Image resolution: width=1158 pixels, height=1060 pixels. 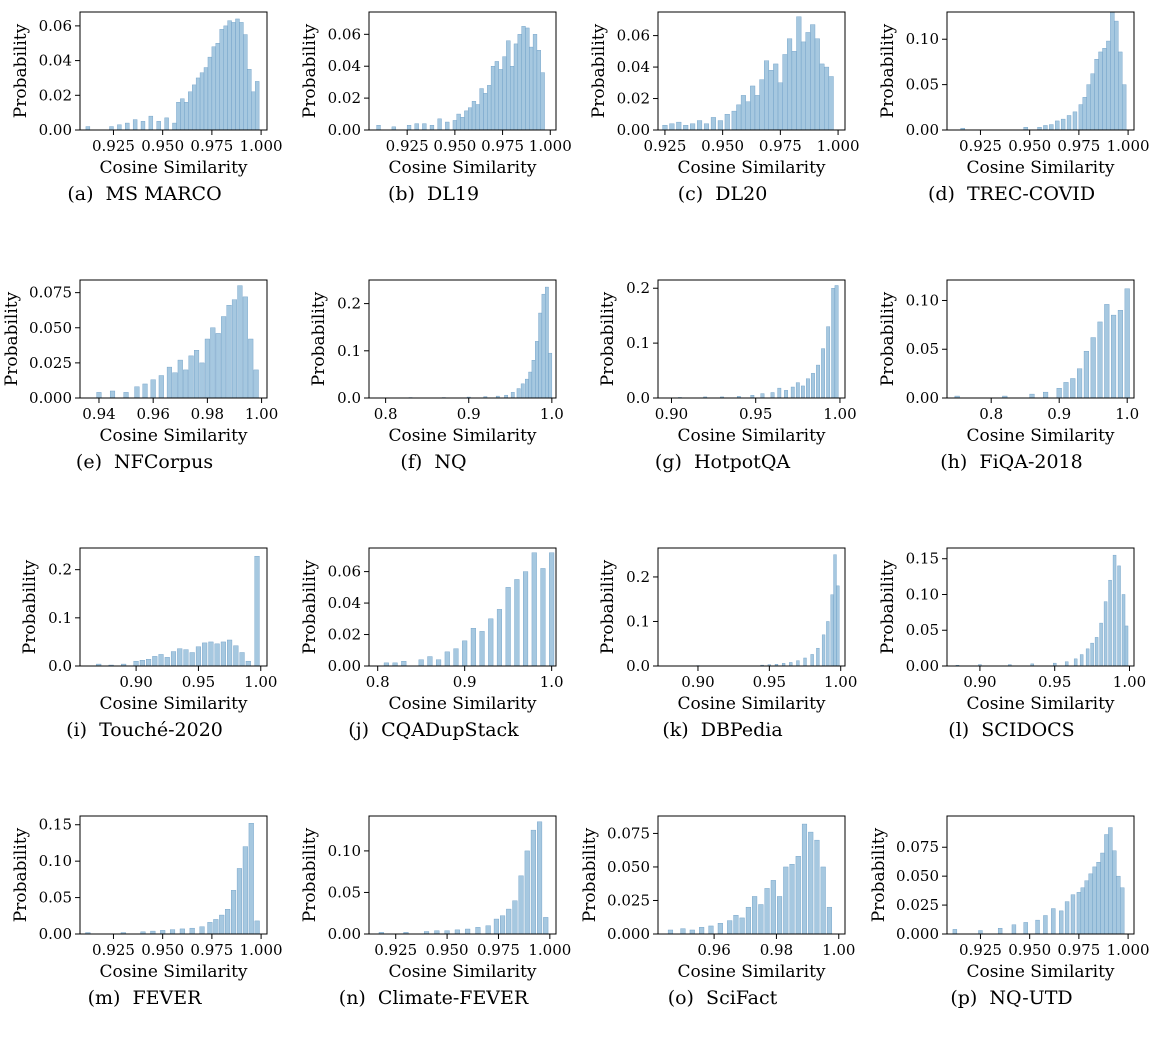 What do you see at coordinates (1011, 462) in the screenshot?
I see `panel-caption: (h) FiQA-2018` at bounding box center [1011, 462].